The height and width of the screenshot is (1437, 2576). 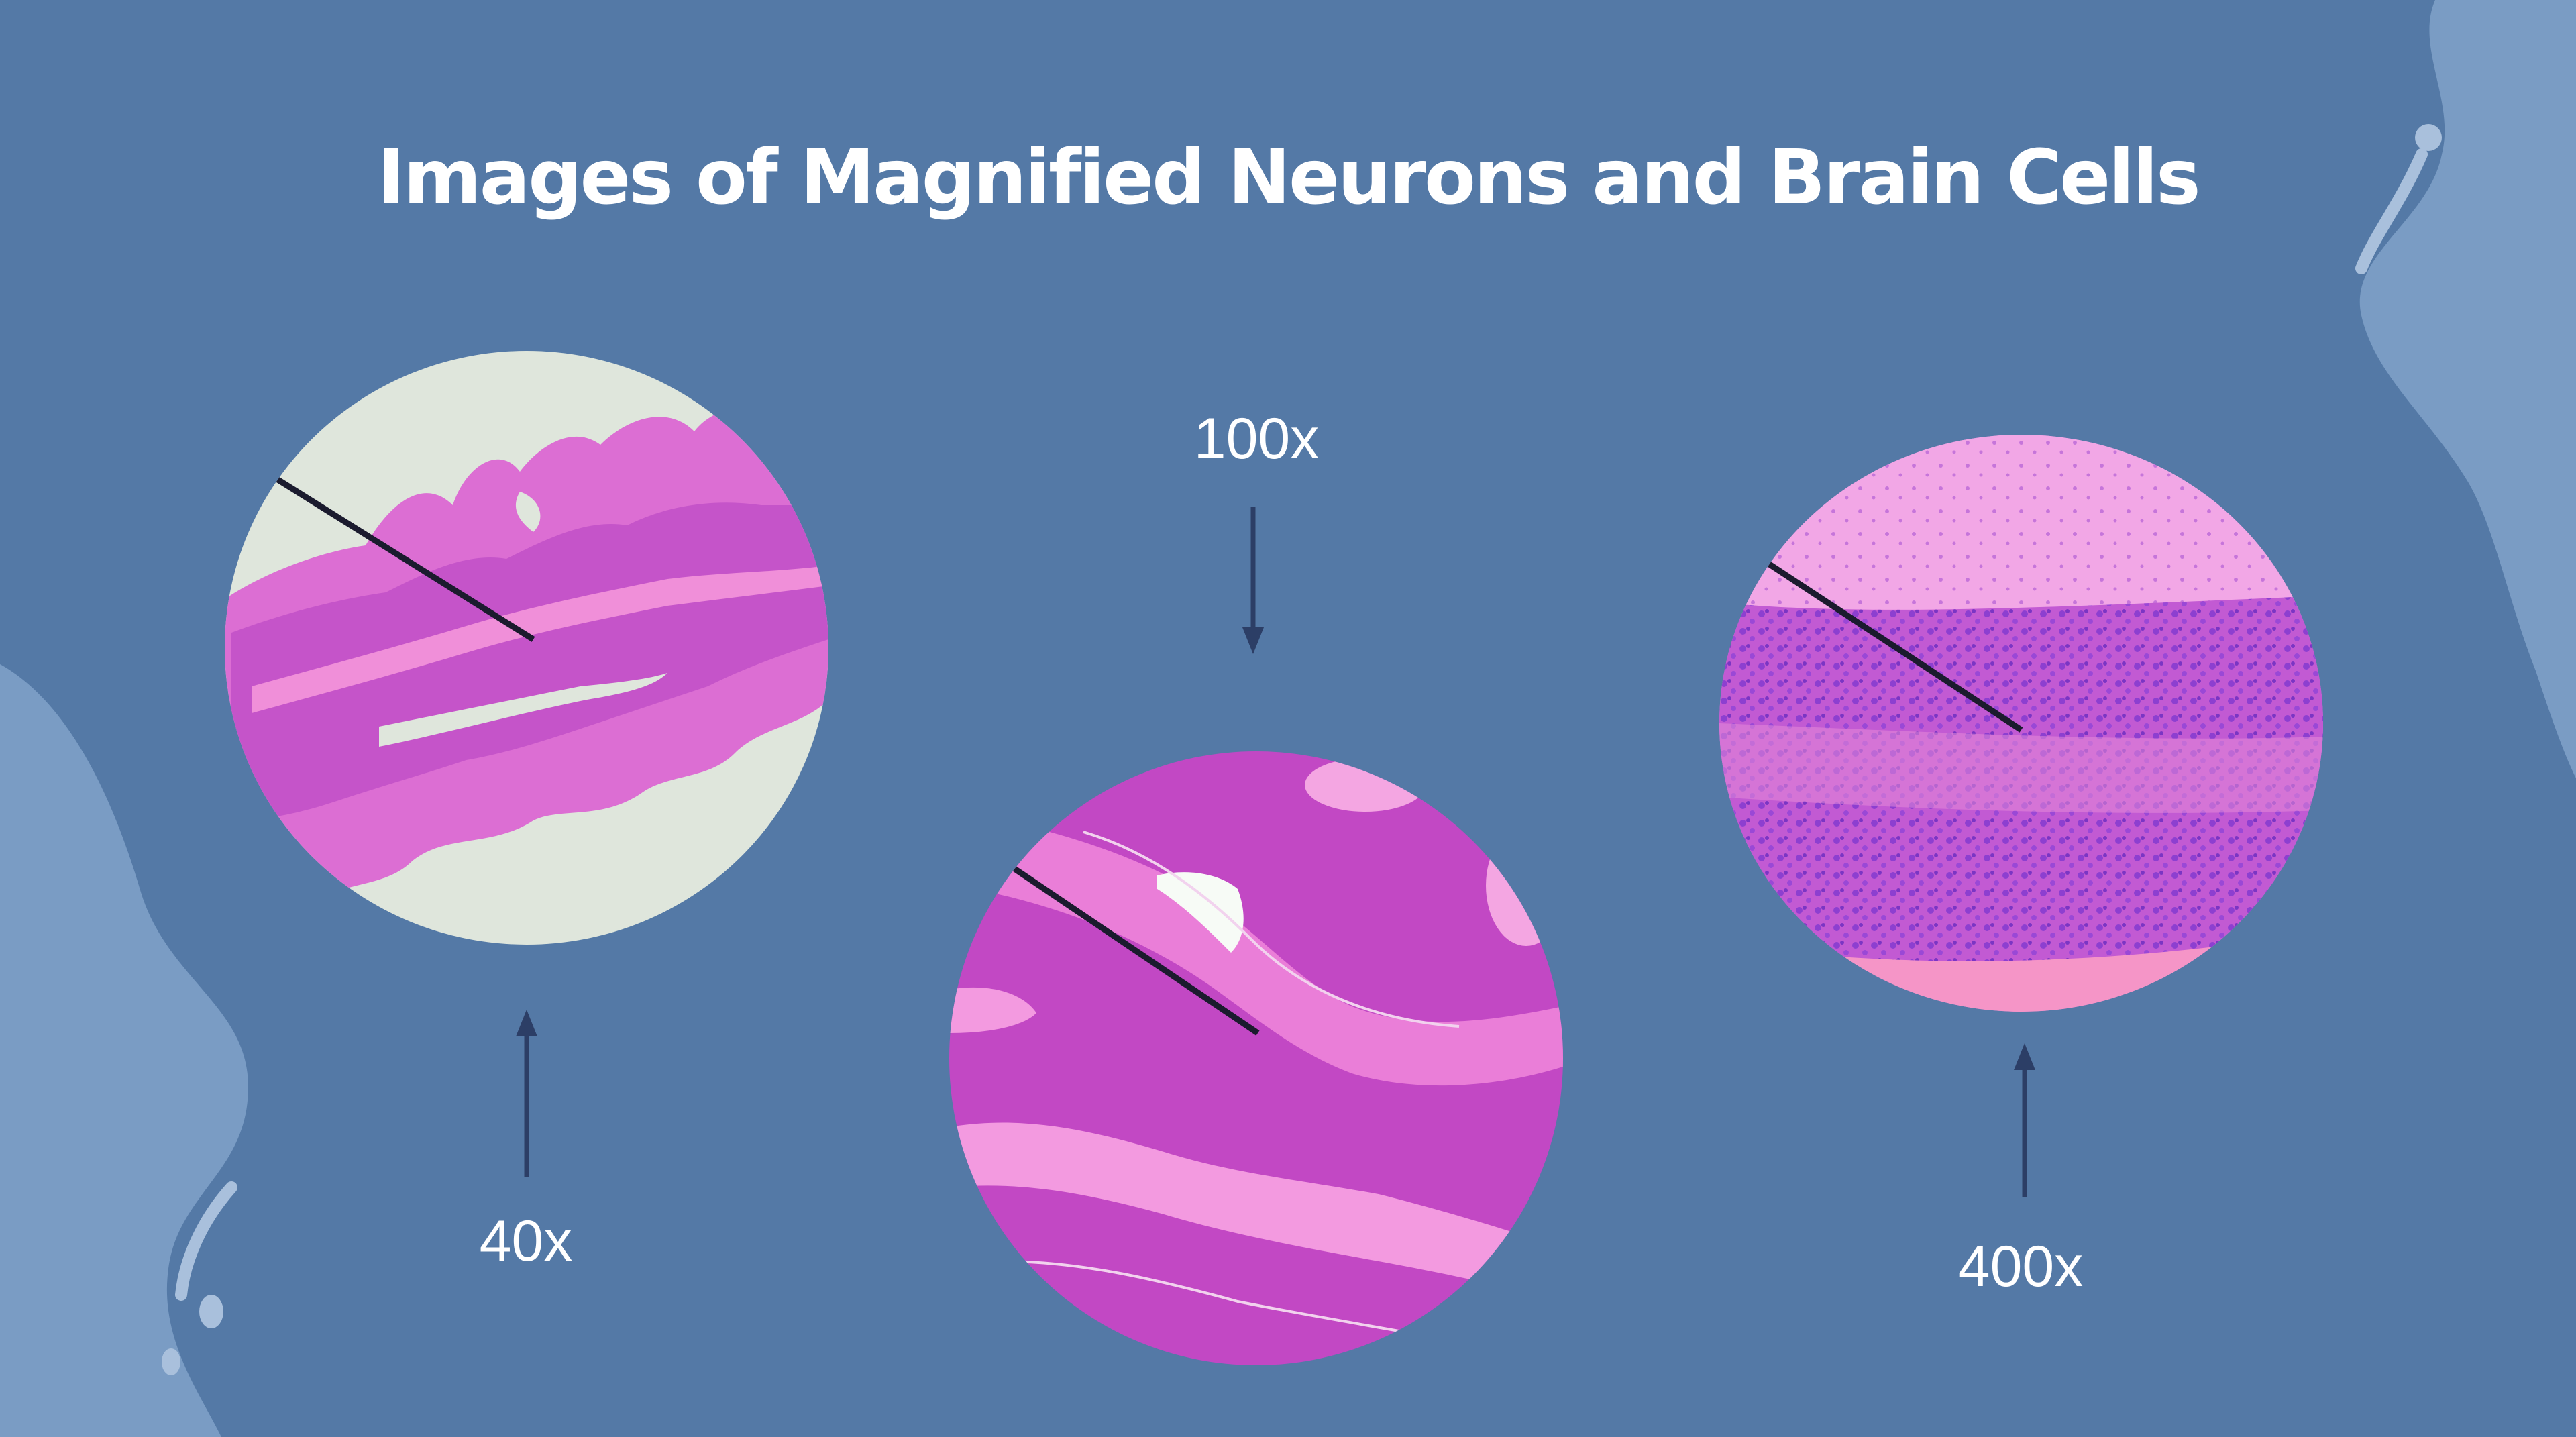 I want to click on micrograph-400x, so click(x=2021, y=723).